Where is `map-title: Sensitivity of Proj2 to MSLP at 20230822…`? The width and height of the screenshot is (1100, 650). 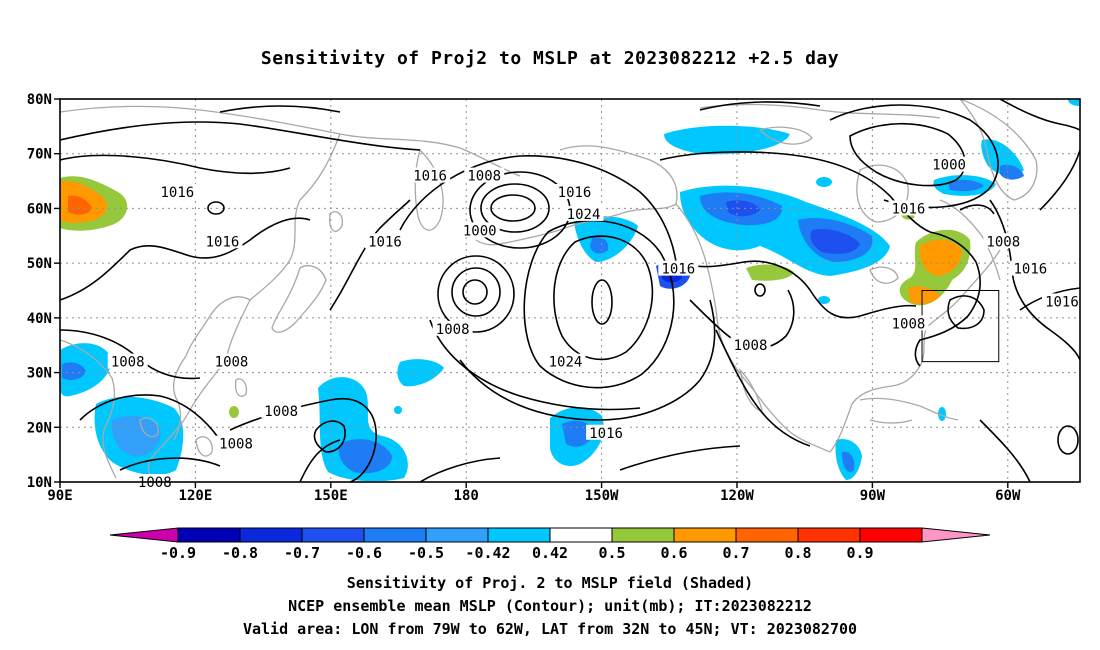
map-title: Sensitivity of Proj2 to MSLP at 20230822… is located at coordinates (550, 58).